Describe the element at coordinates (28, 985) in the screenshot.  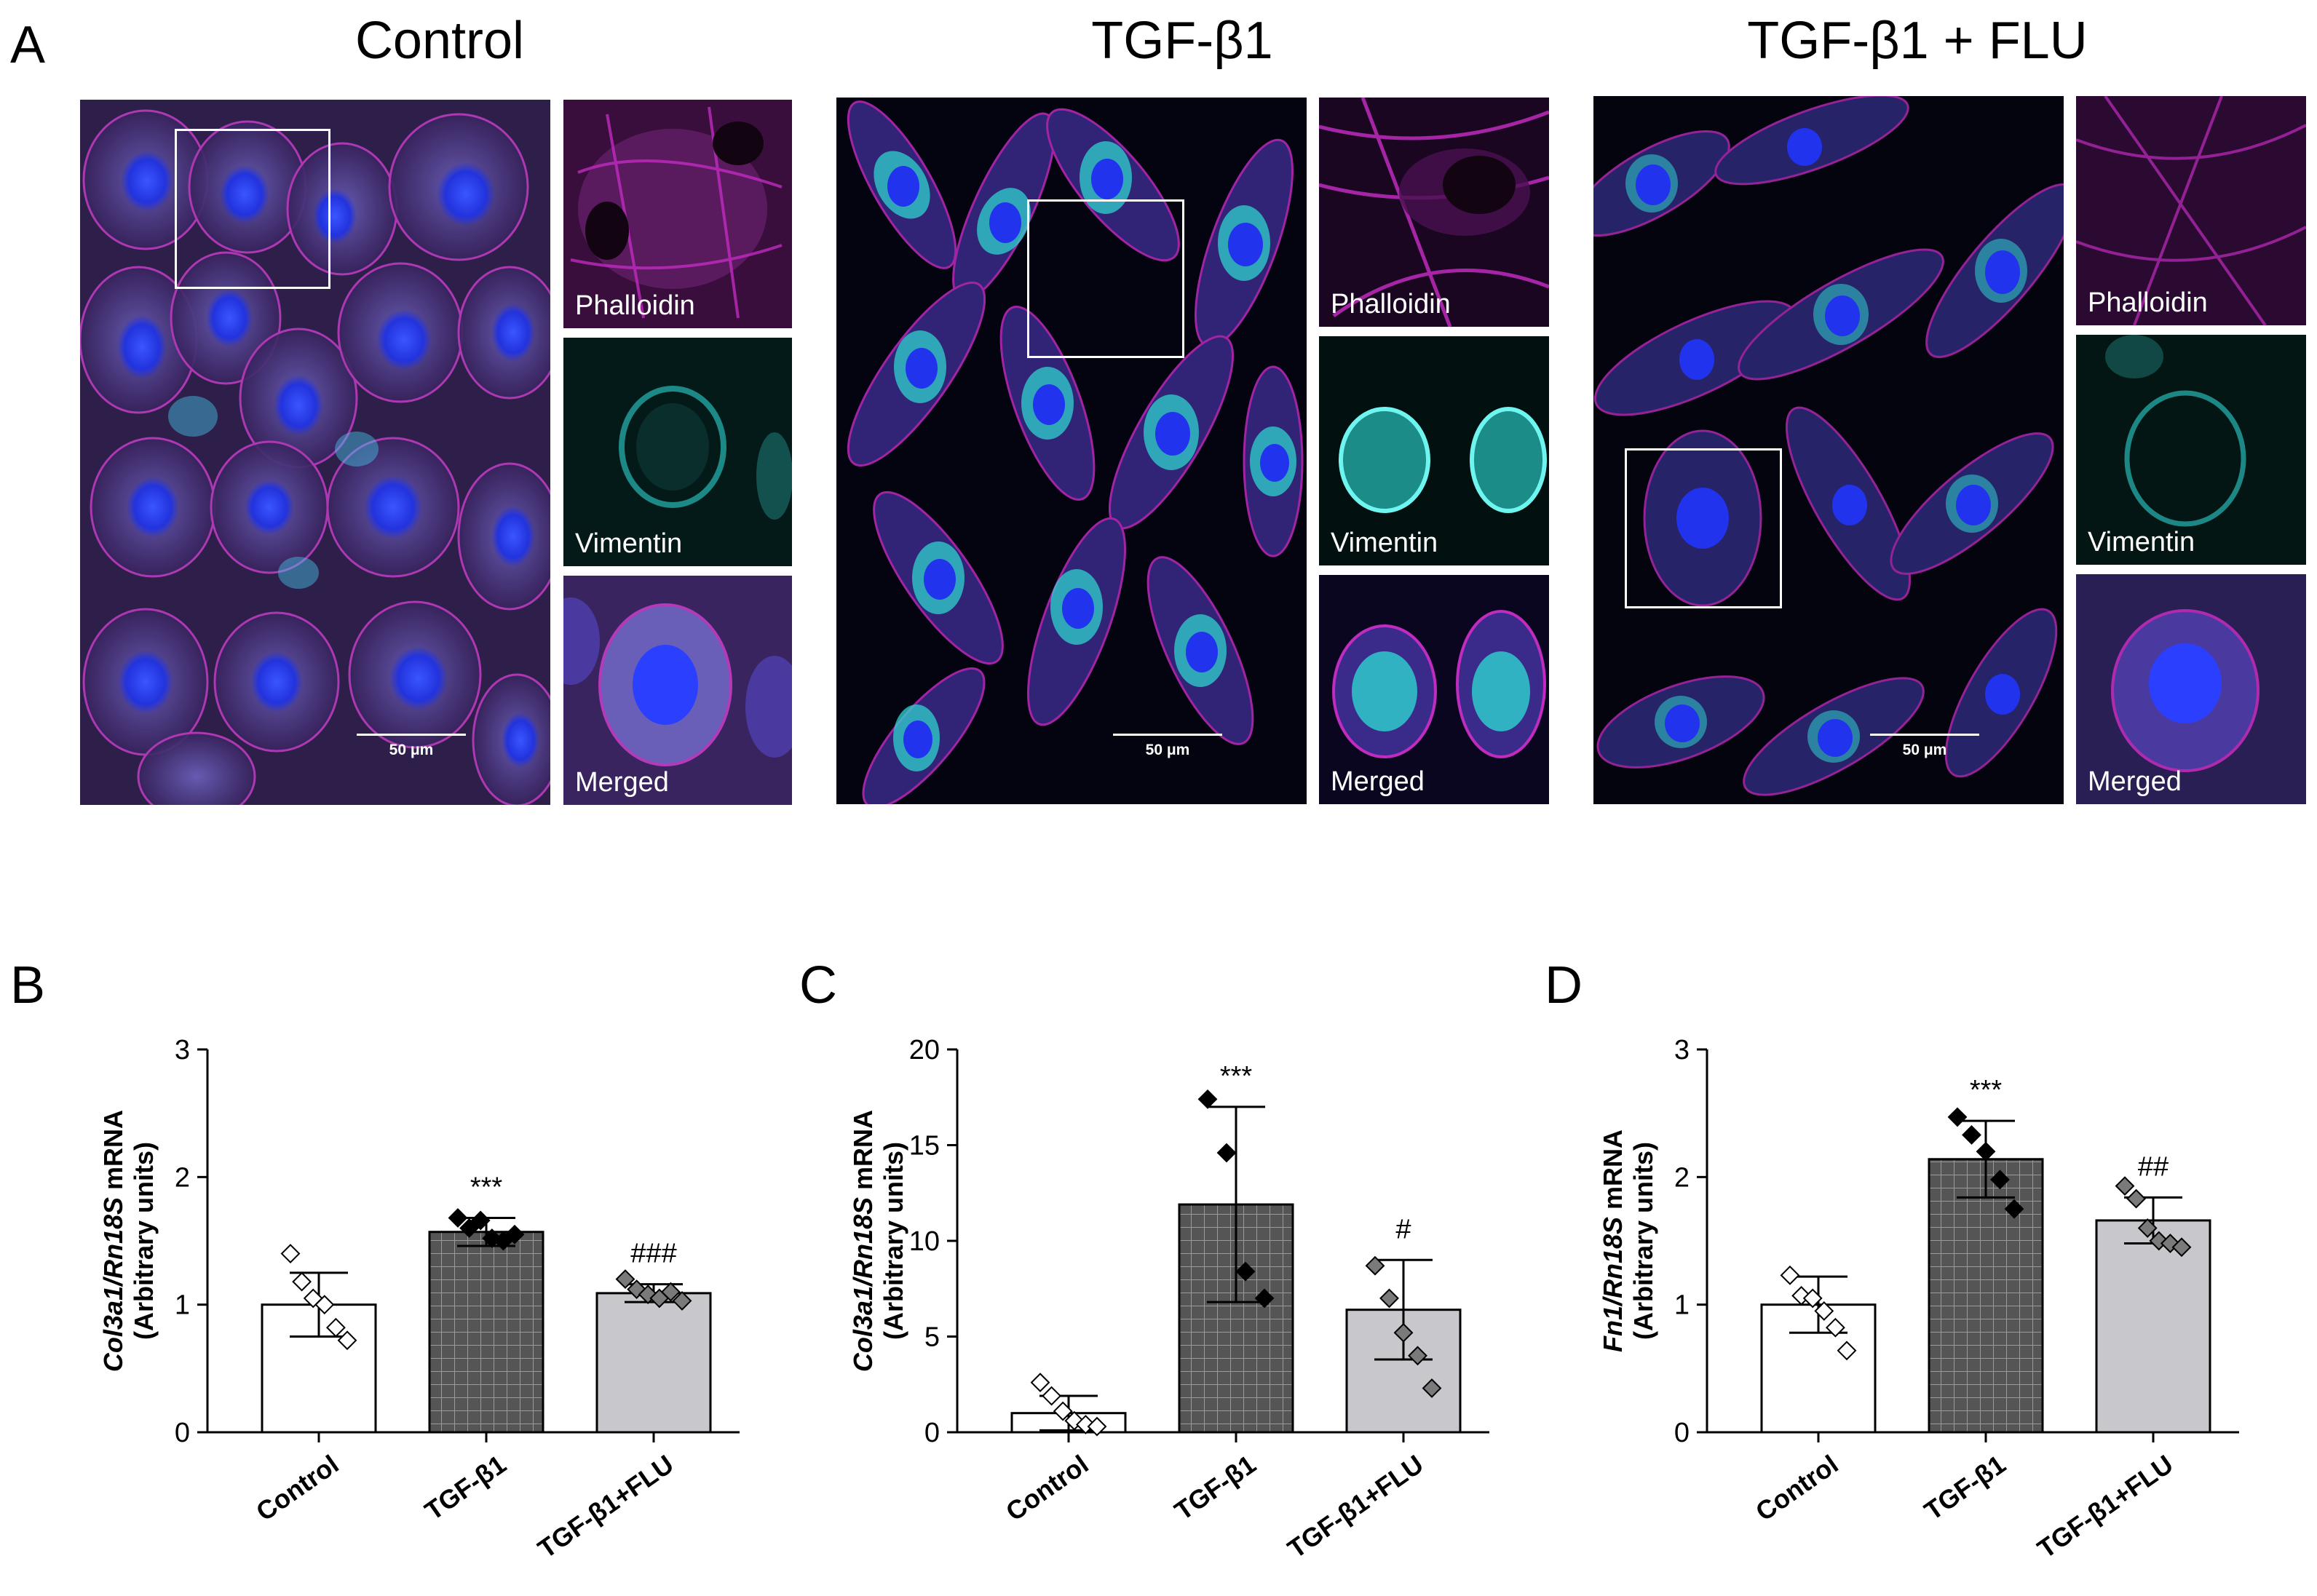
I see `panel-letter-b: B` at that location.